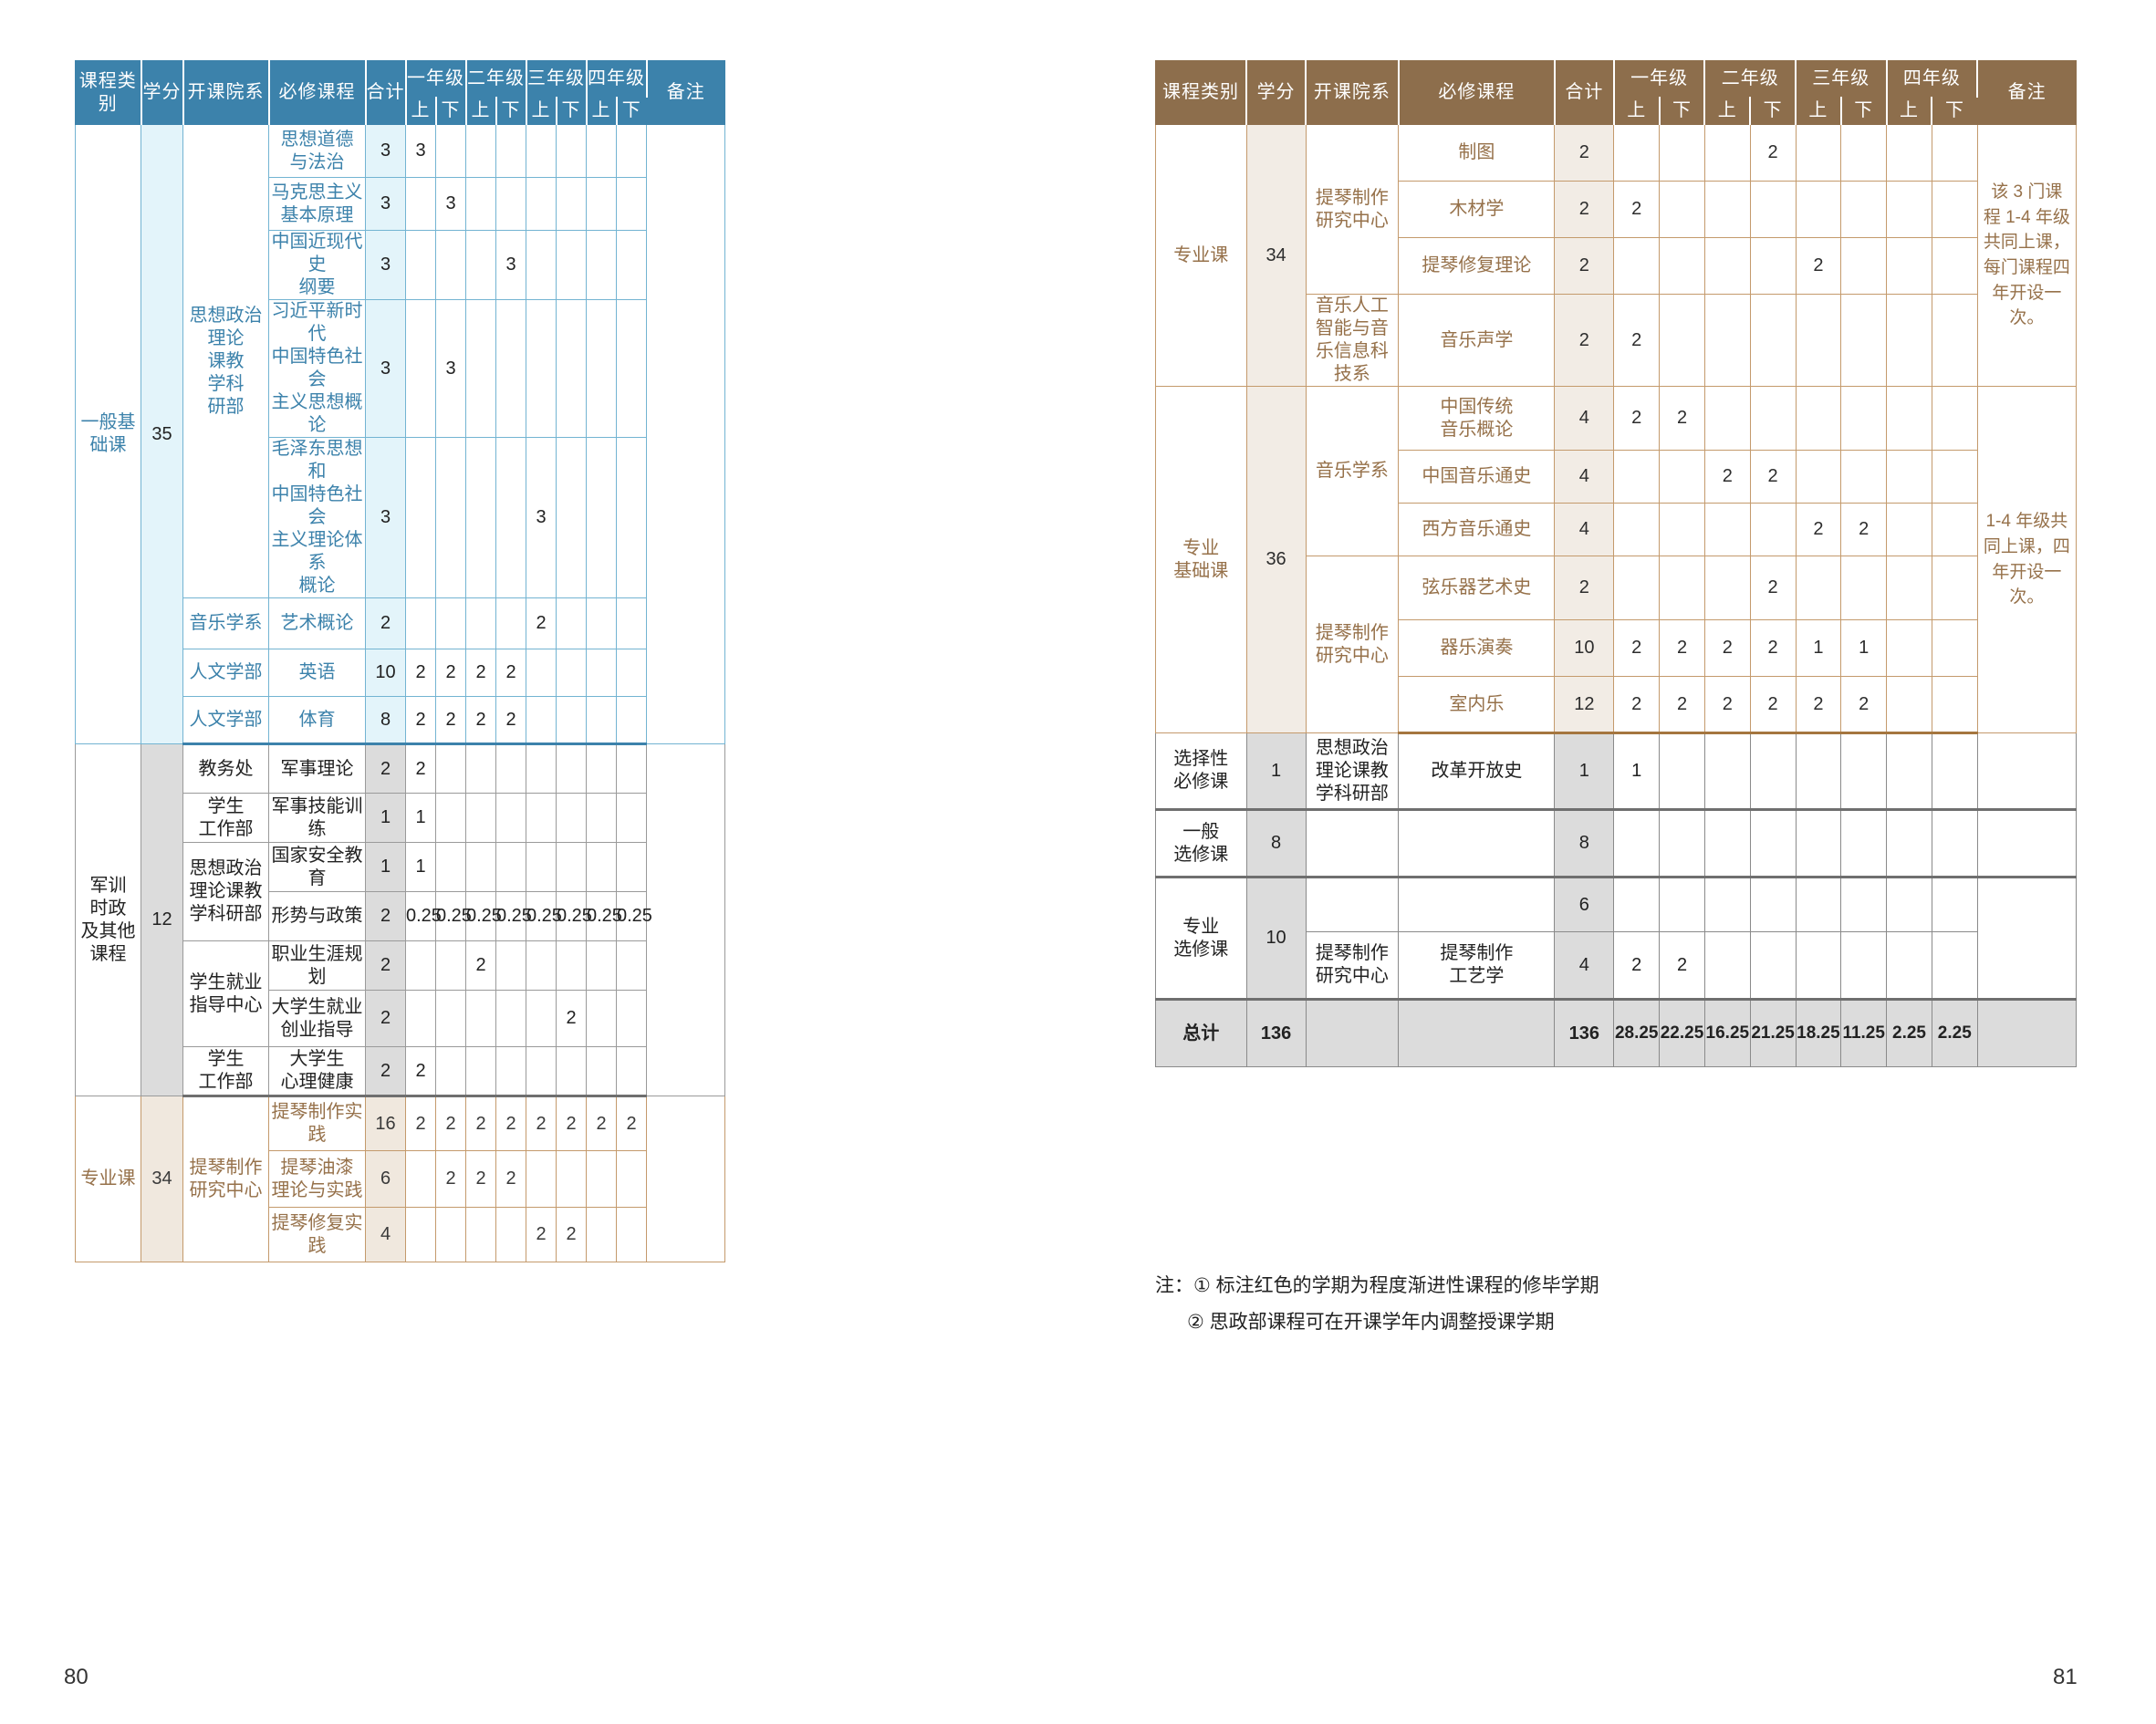 The width and height of the screenshot is (2156, 1724). I want to click on total-term-cell: 16.25, so click(1727, 1032).